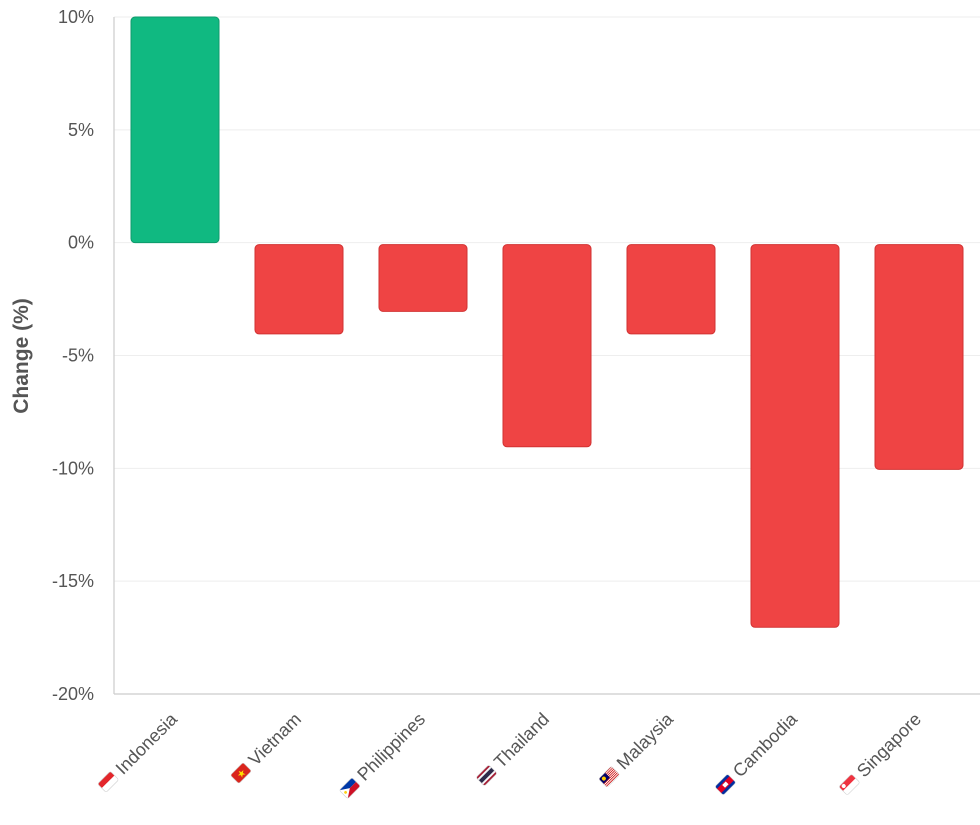  I want to click on x-tick-label: Cambodia, so click(765, 744).